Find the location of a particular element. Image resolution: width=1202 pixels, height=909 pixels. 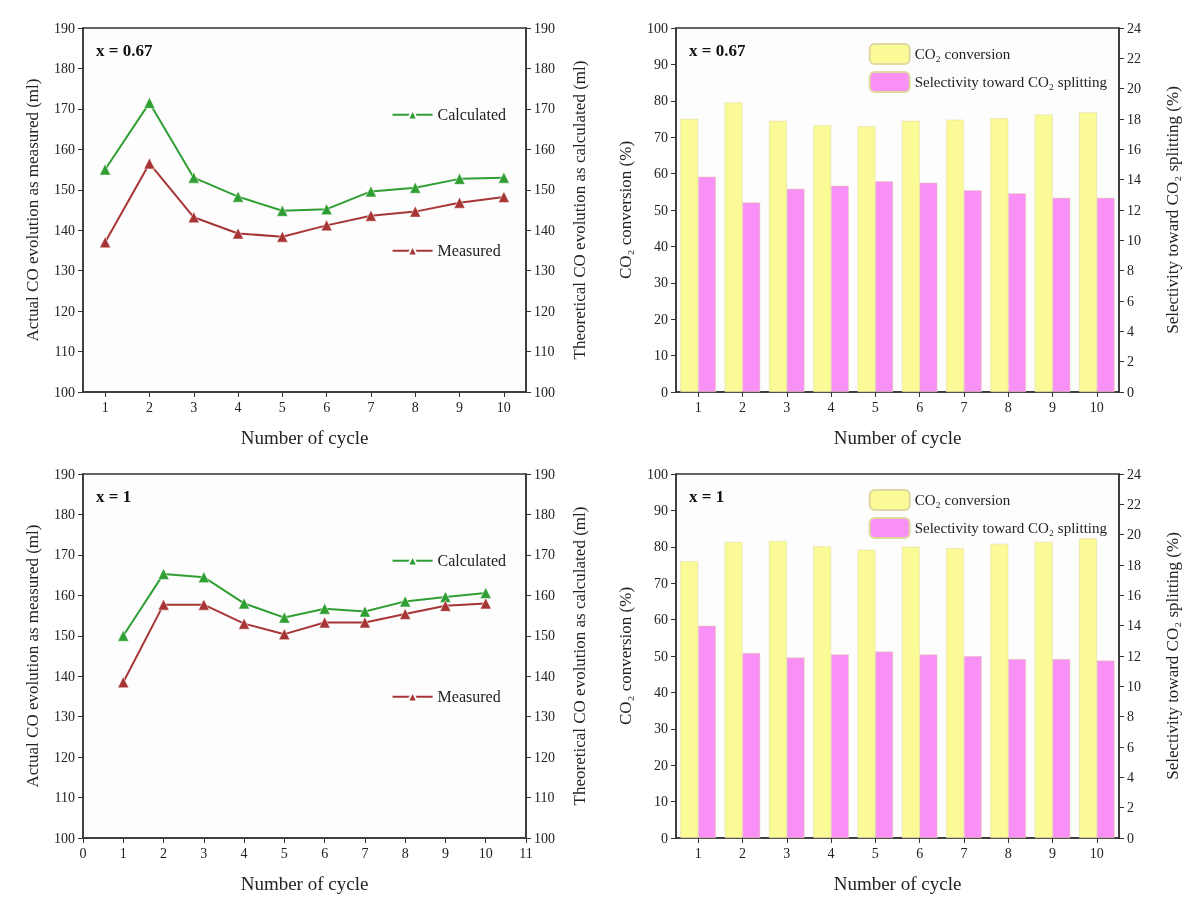

y2-tick-label: 14 is located at coordinates (1134, 626).